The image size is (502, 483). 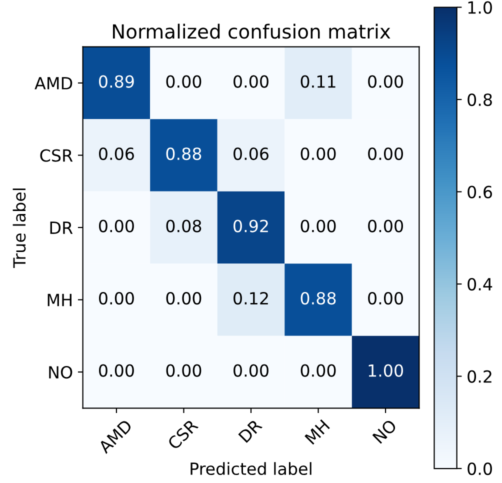 I want to click on y-tick-label: MH, so click(x=60, y=300).